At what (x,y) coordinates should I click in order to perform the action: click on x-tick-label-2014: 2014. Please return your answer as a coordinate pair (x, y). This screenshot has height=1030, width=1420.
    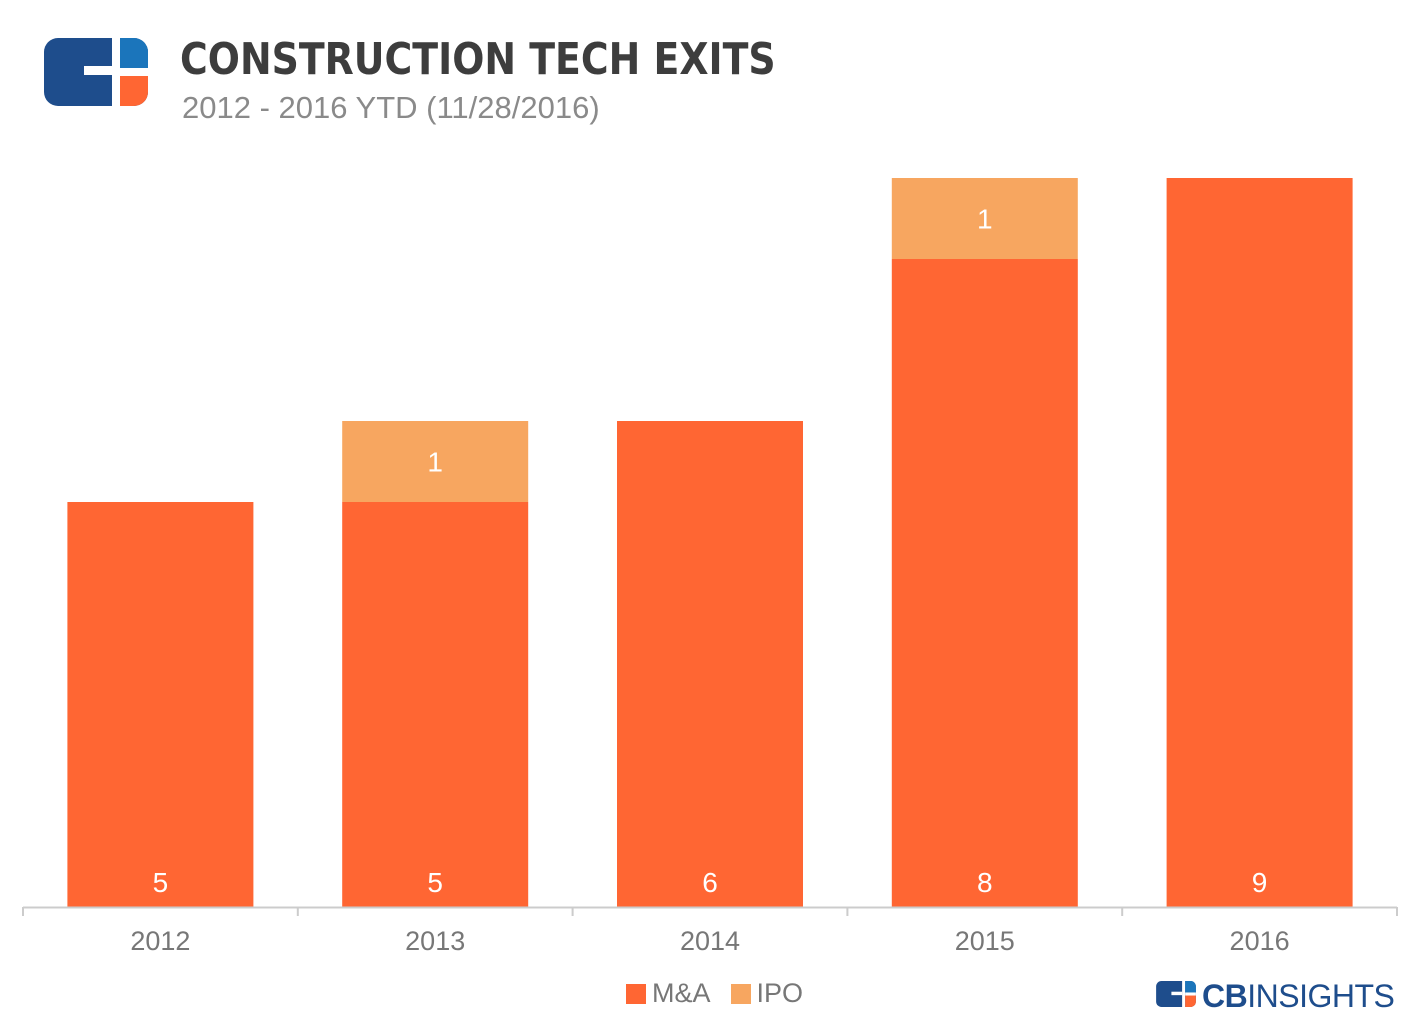
    Looking at the image, I should click on (710, 941).